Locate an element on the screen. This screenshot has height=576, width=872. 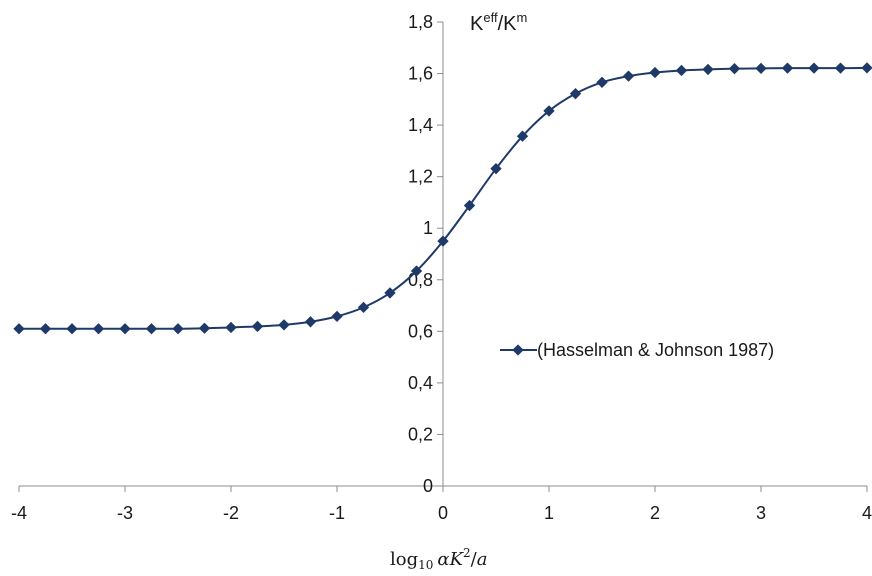
y-tick-label: 0 is located at coordinates (428, 486).